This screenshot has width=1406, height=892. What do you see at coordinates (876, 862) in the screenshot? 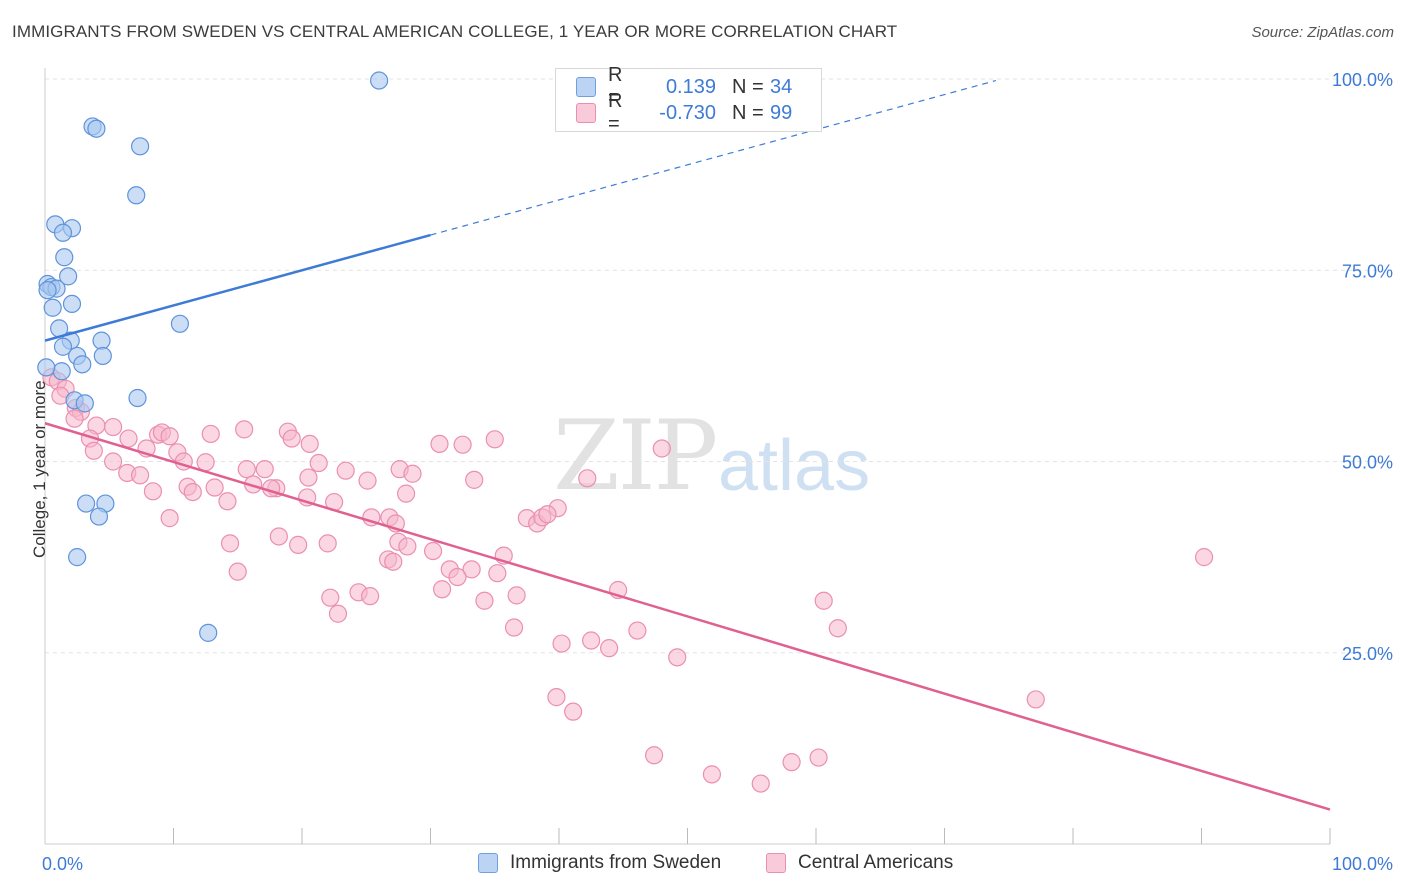
I see `bottom-legend-label: Central Americans` at bounding box center [876, 862].